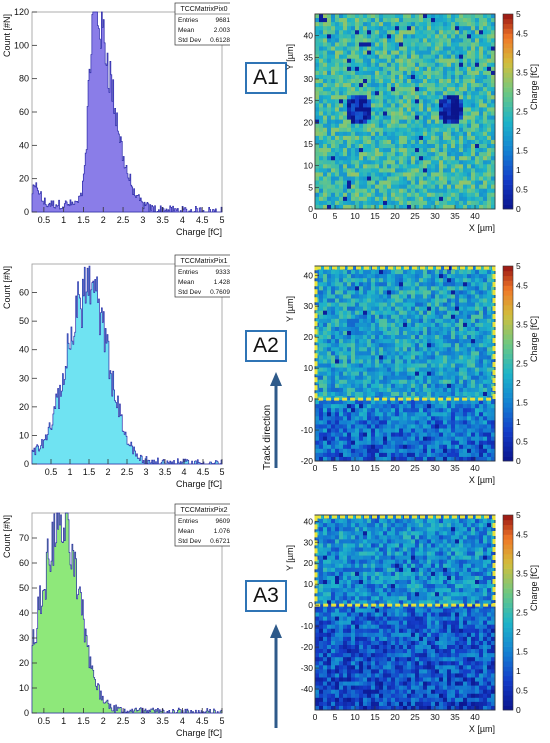 The width and height of the screenshot is (550, 743). Describe the element at coordinates (375, 468) in the screenshot. I see `x-tick-label: 15` at that location.